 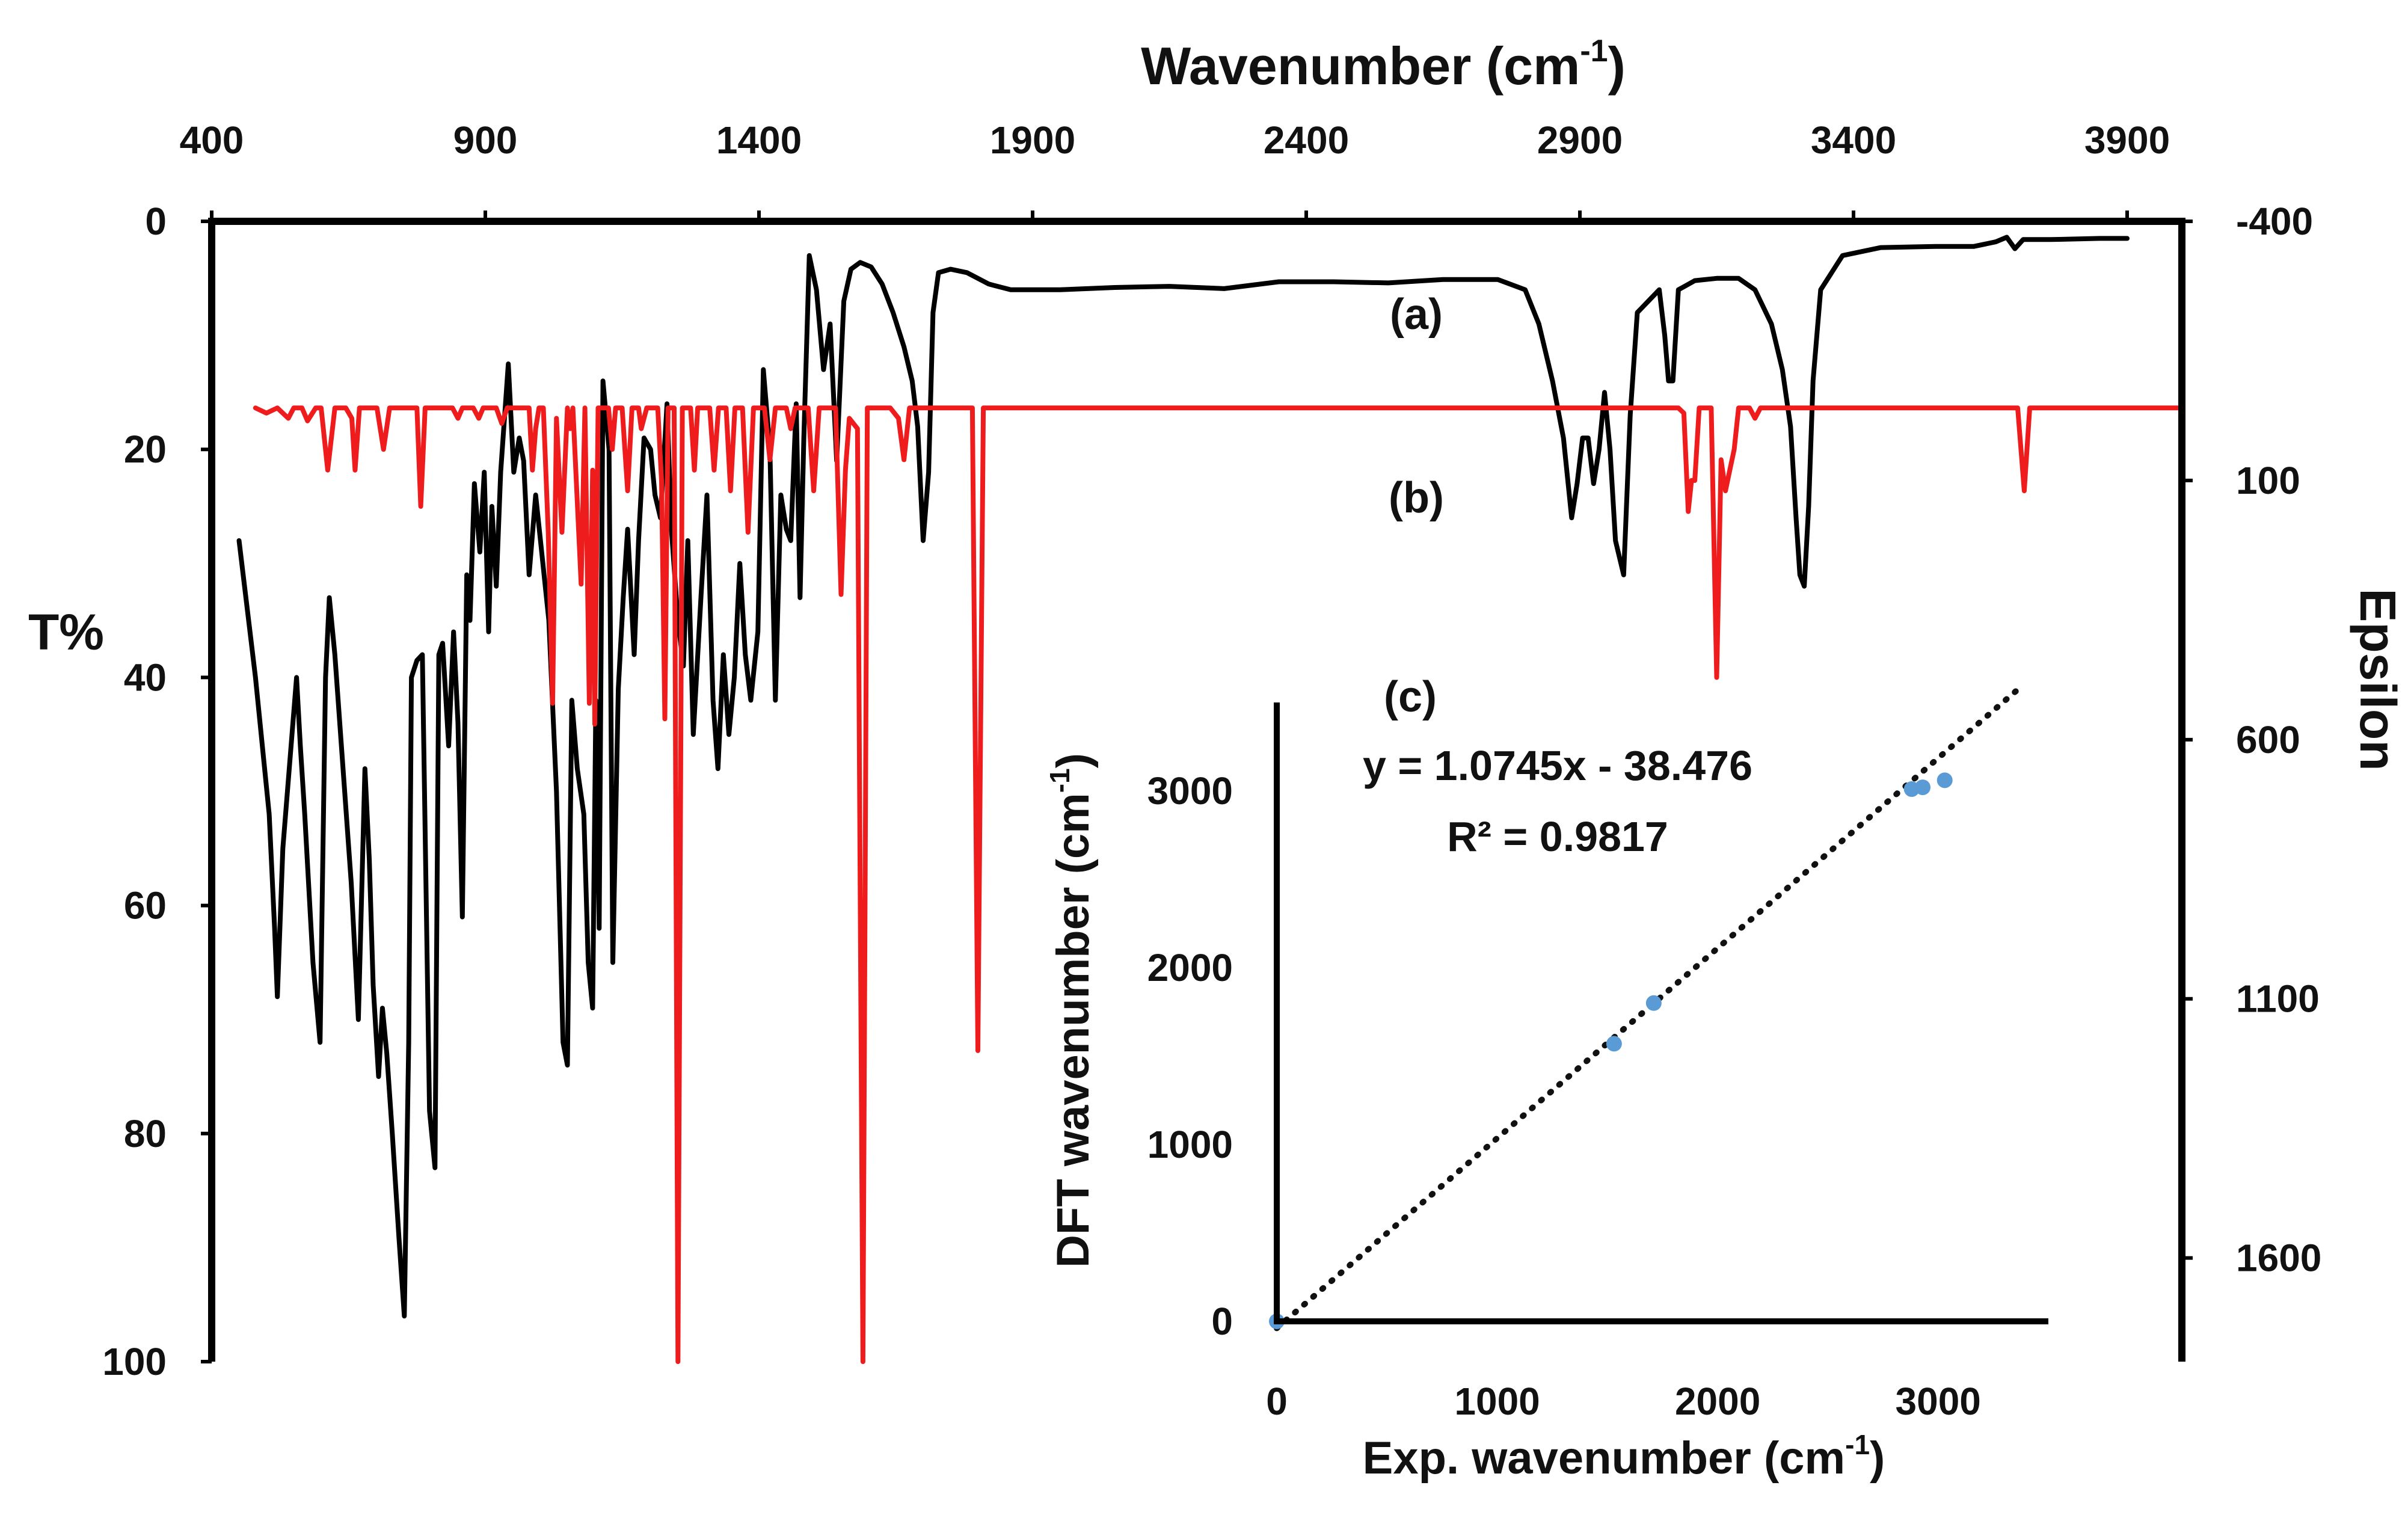 I want to click on inset-axes, so click(x=1661, y=1013).